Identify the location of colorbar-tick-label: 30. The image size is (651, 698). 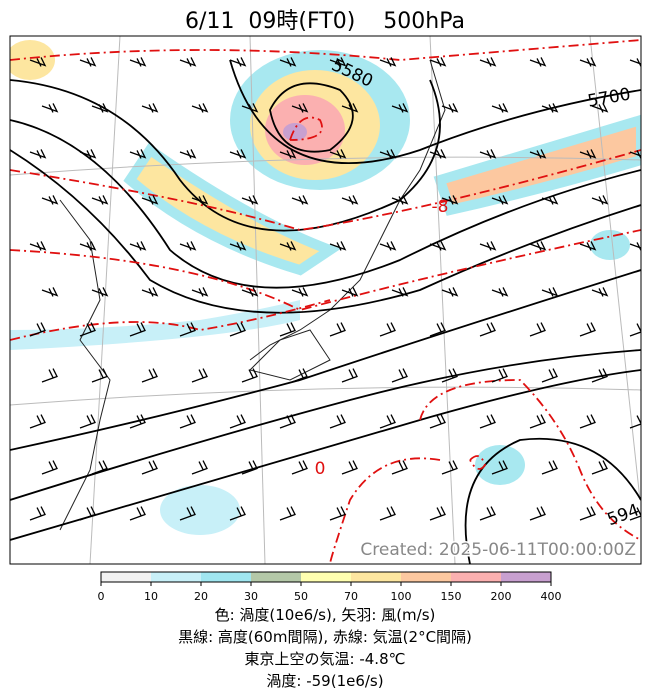
(251, 596).